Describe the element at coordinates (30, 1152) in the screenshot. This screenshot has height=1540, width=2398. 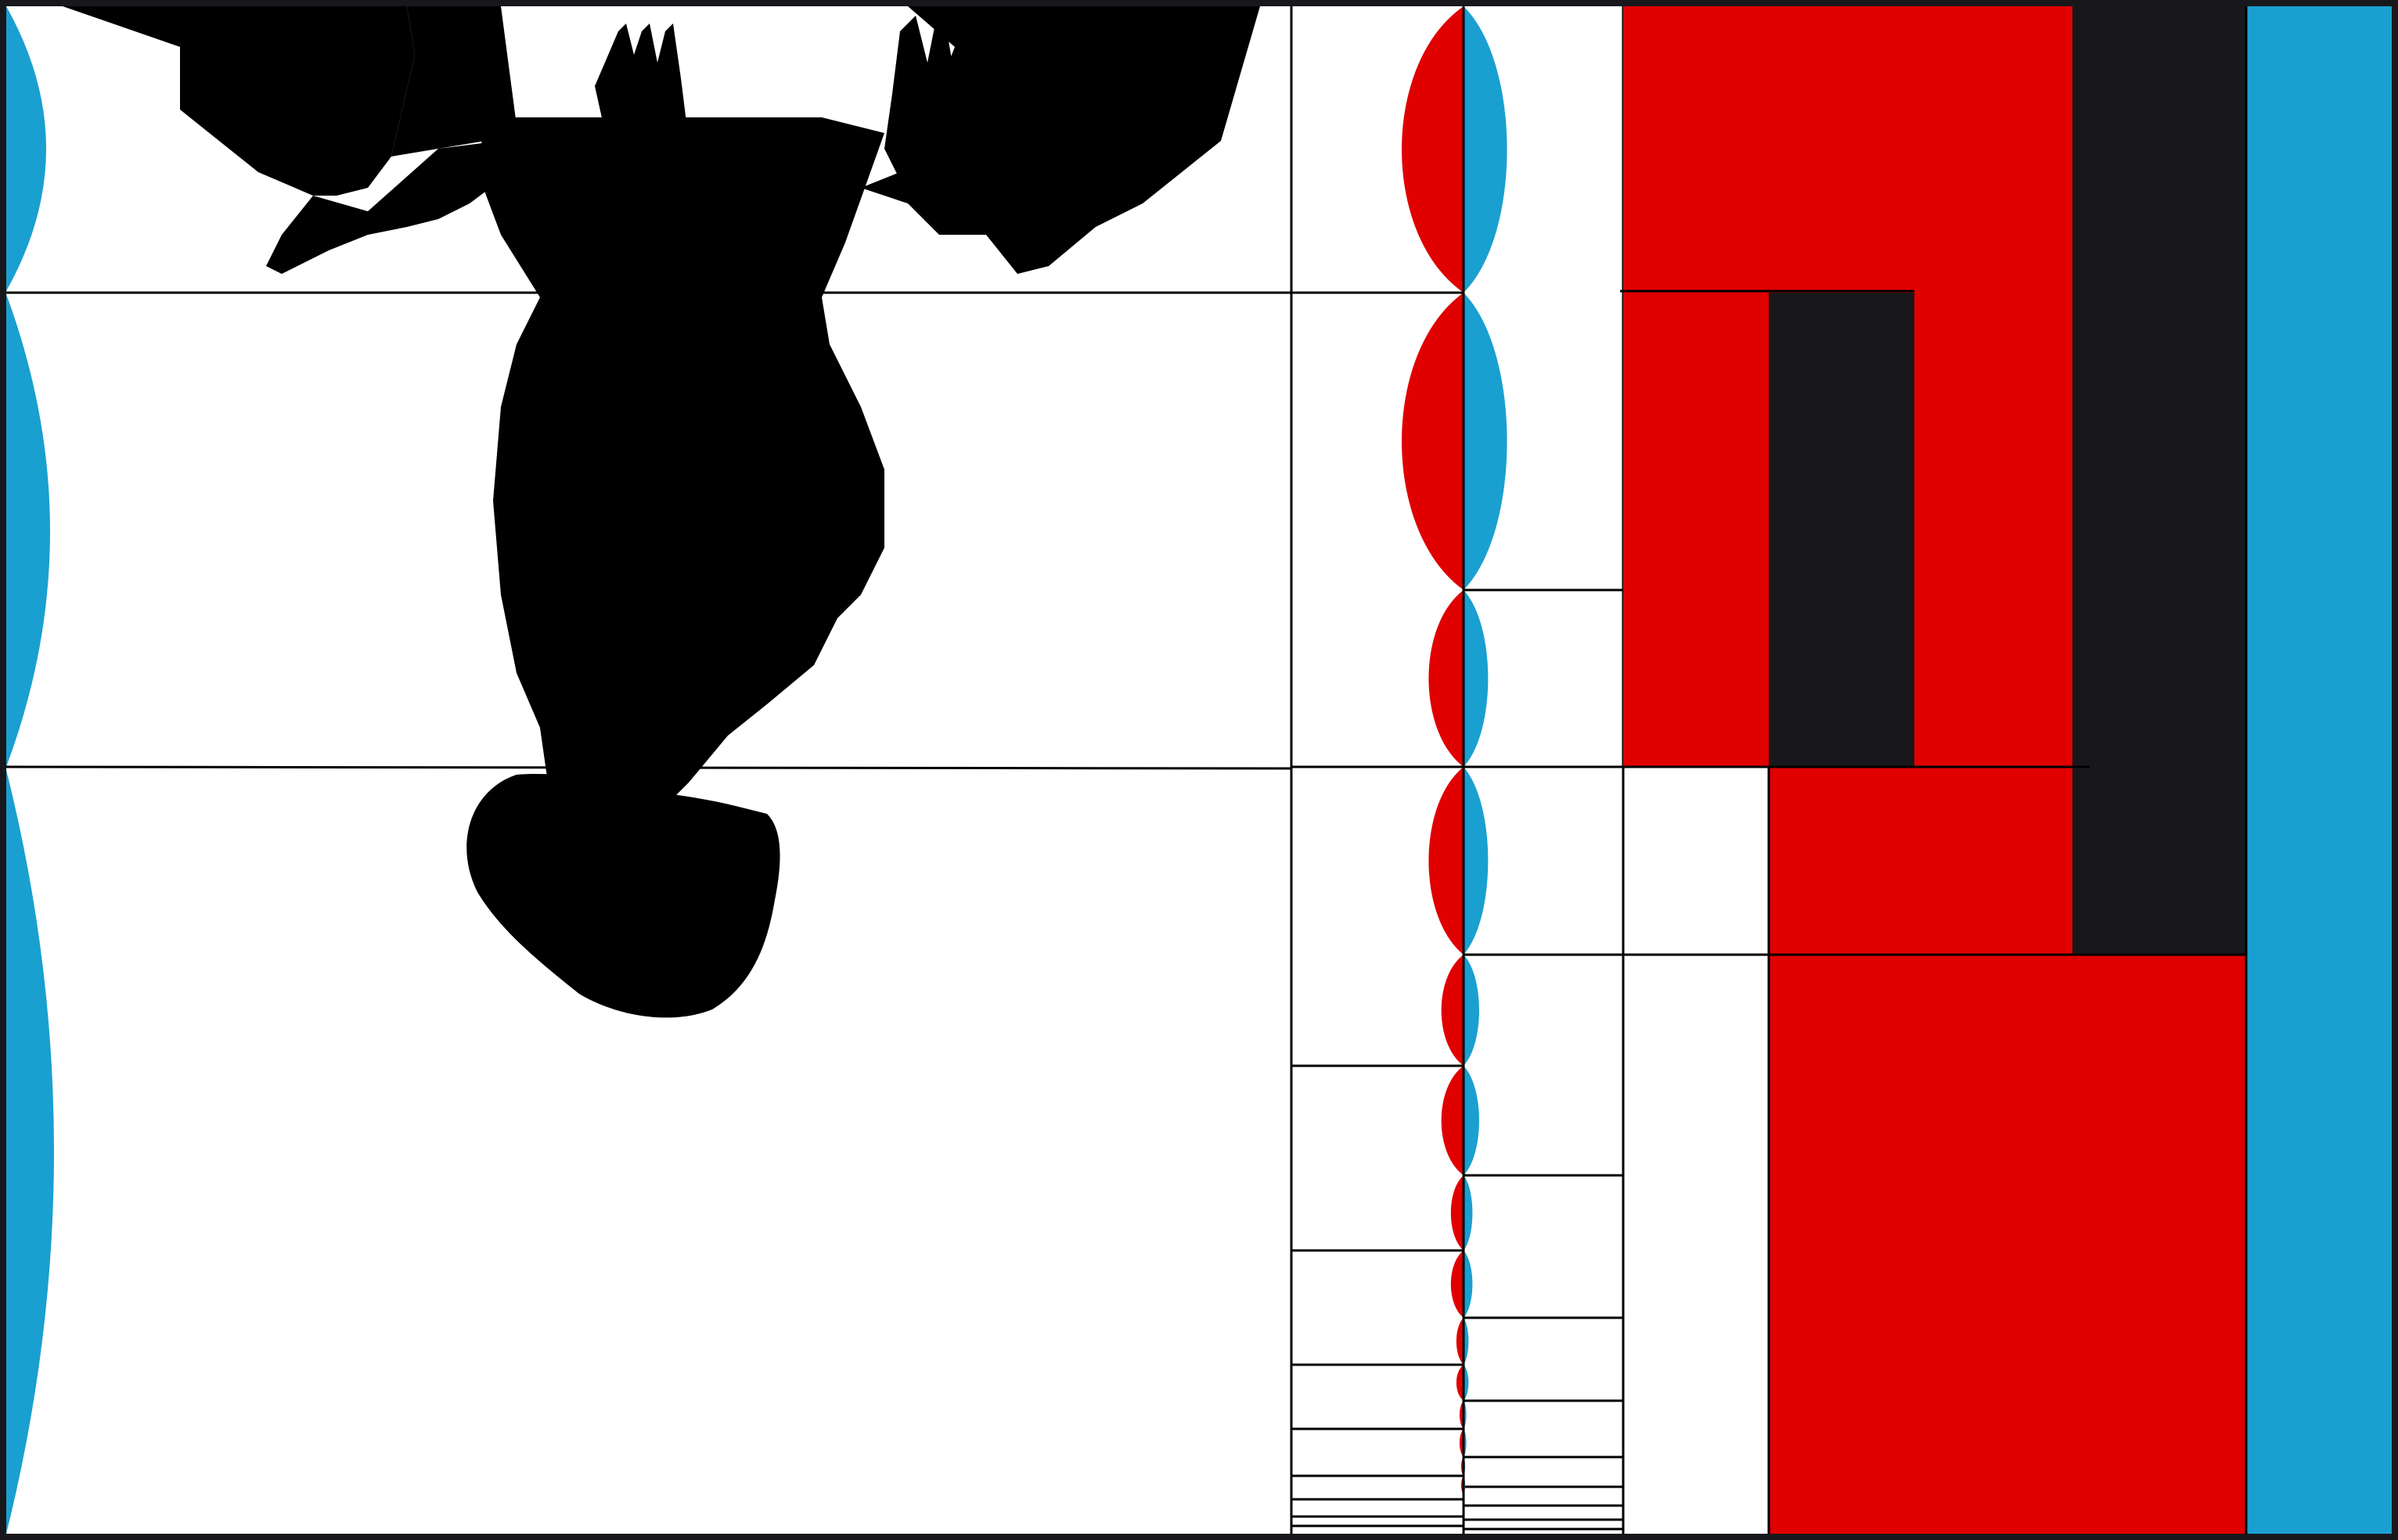
I see `left-blue-lens-bottom` at that location.